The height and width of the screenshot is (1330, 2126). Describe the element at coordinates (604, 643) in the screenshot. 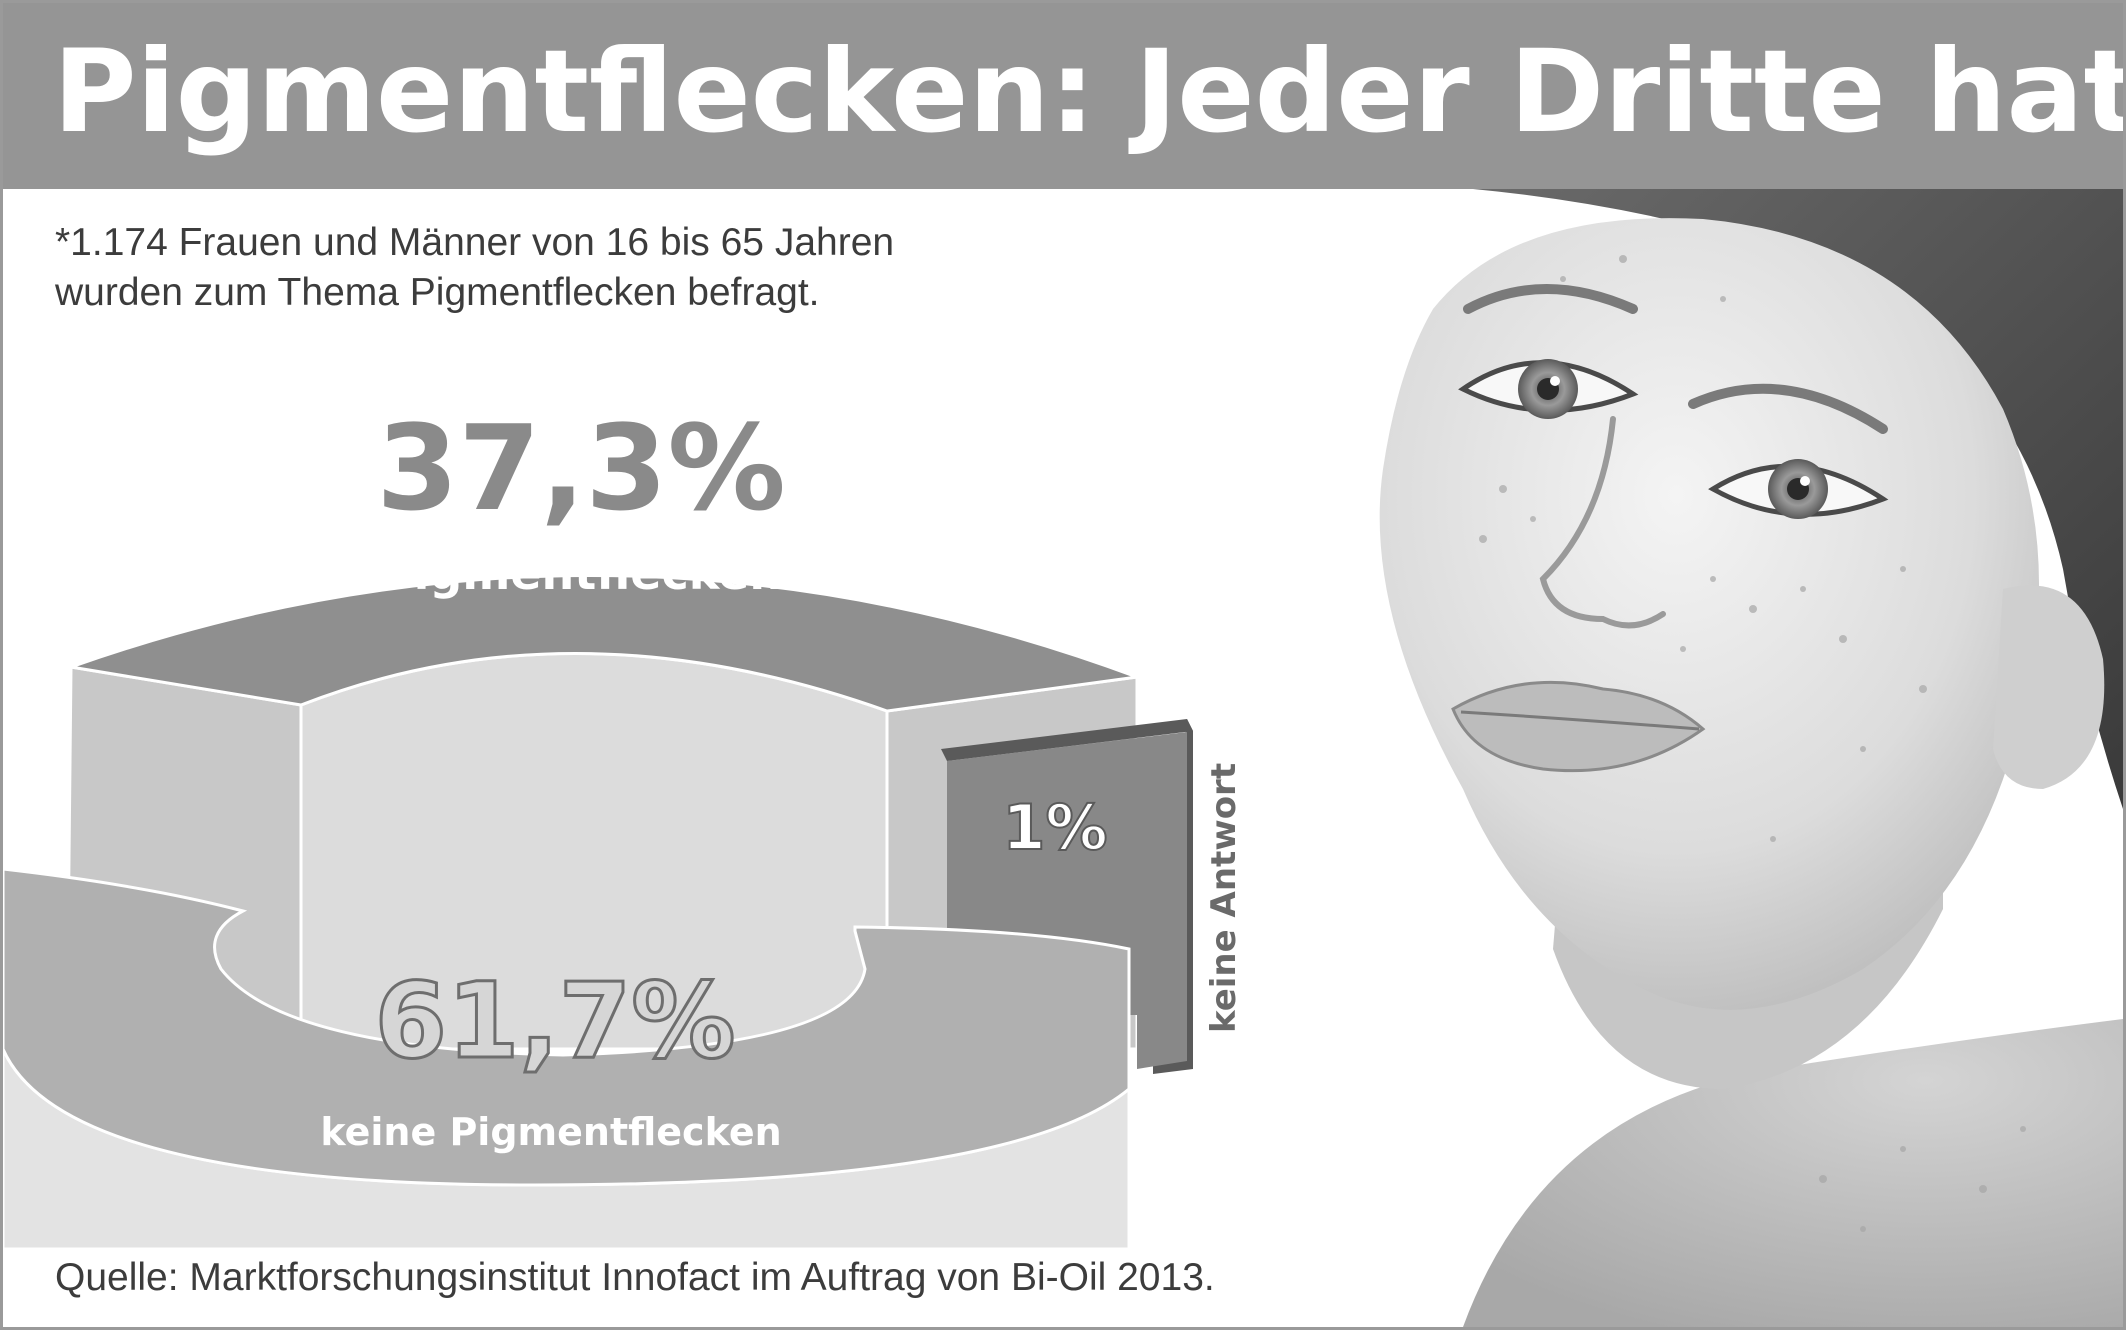

I see `slice-pigmentflecken-top` at that location.